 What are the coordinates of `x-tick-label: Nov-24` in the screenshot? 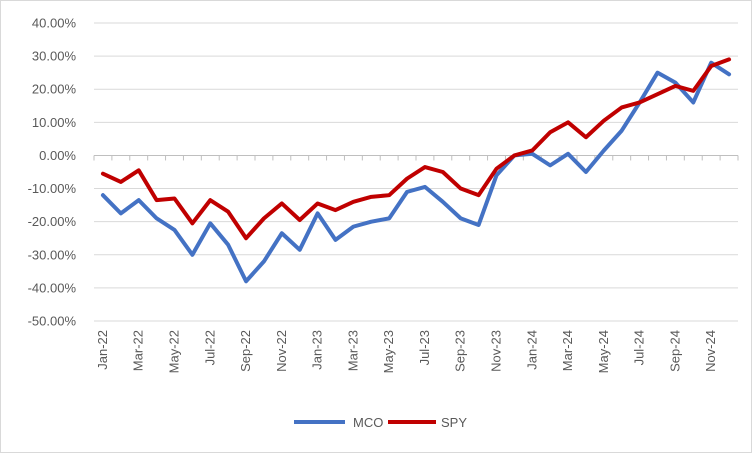 It's located at (710, 351).